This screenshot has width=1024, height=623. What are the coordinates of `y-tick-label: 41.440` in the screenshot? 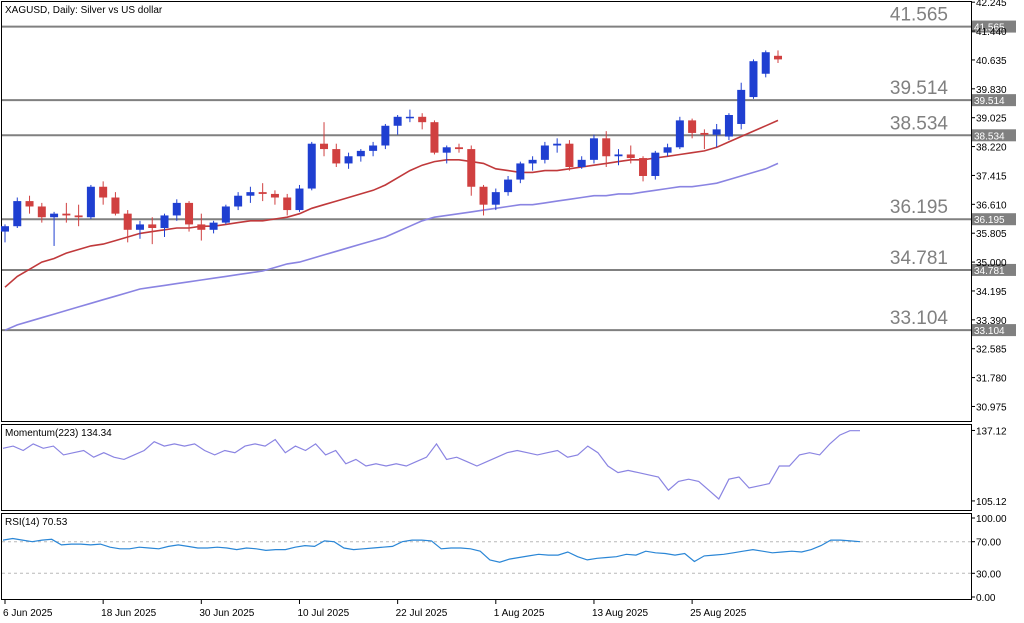 It's located at (991, 32).